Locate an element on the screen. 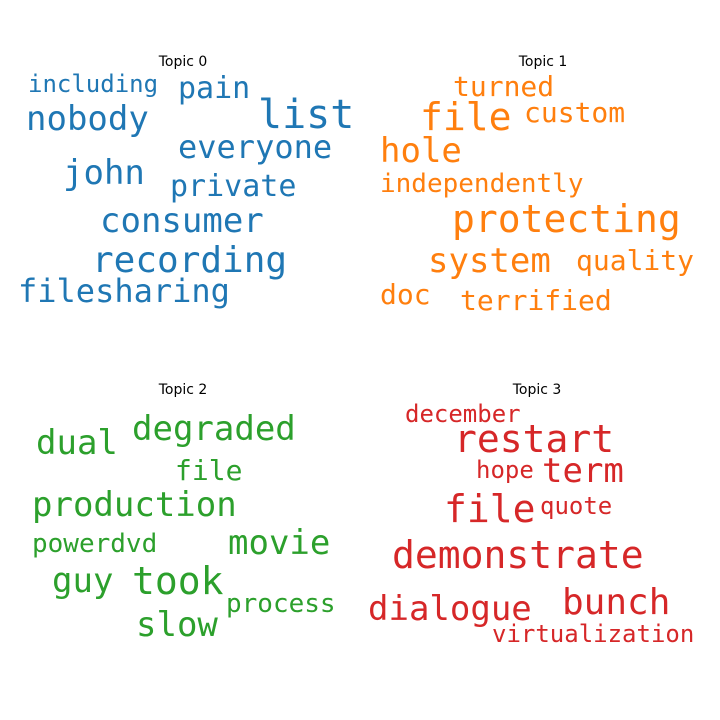  topic-3-word: term is located at coordinates (583, 471).